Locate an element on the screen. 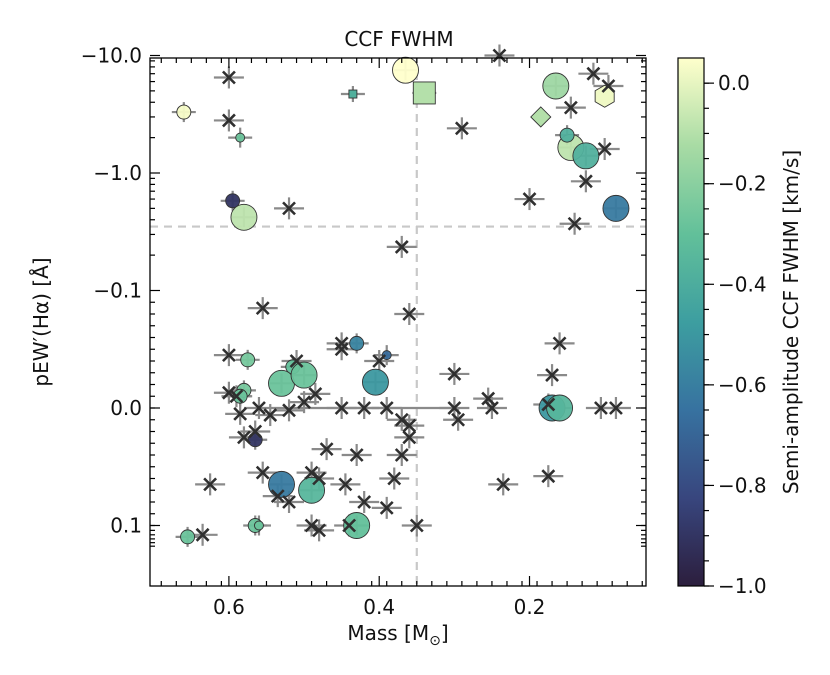  colorbar-ticks: 0.0 −0.2 −0.4 −0.6 −0.8 −1.0 is located at coordinates (735, 334).